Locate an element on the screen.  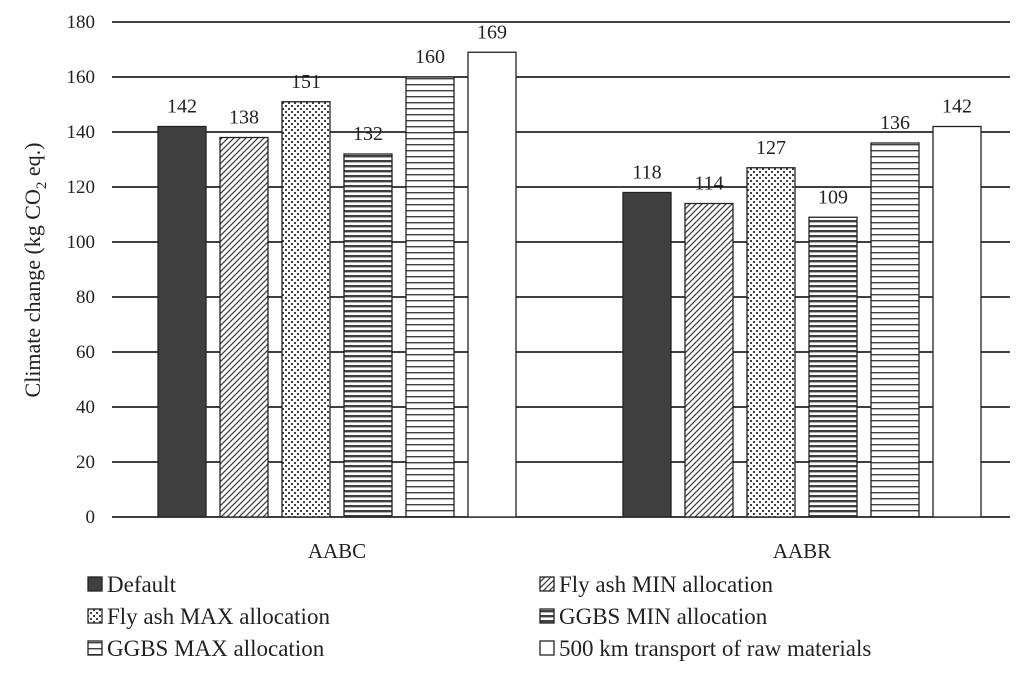
category-label: AABR is located at coordinates (802, 551).